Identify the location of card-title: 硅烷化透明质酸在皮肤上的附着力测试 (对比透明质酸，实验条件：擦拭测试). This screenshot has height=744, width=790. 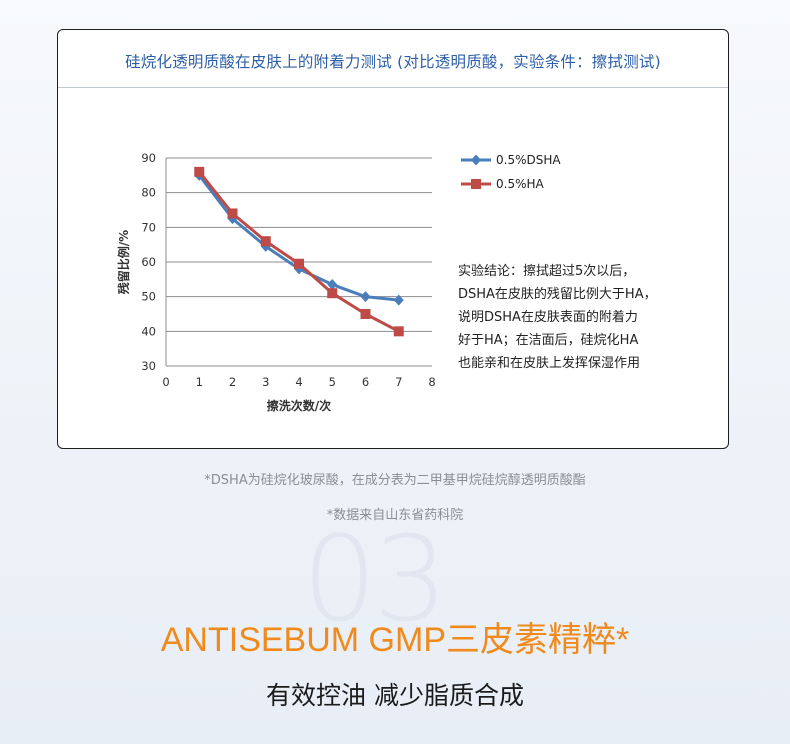
(393, 62).